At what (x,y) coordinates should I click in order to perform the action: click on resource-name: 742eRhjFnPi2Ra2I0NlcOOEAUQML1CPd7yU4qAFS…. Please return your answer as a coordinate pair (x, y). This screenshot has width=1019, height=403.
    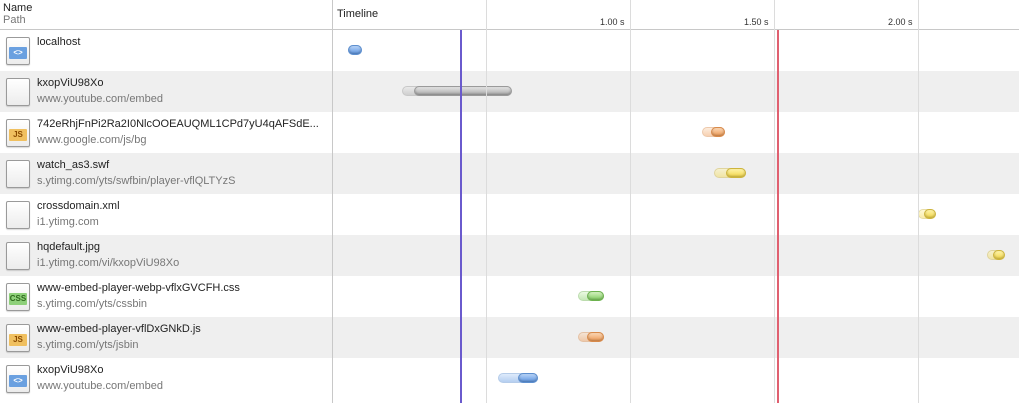
    Looking at the image, I should click on (178, 124).